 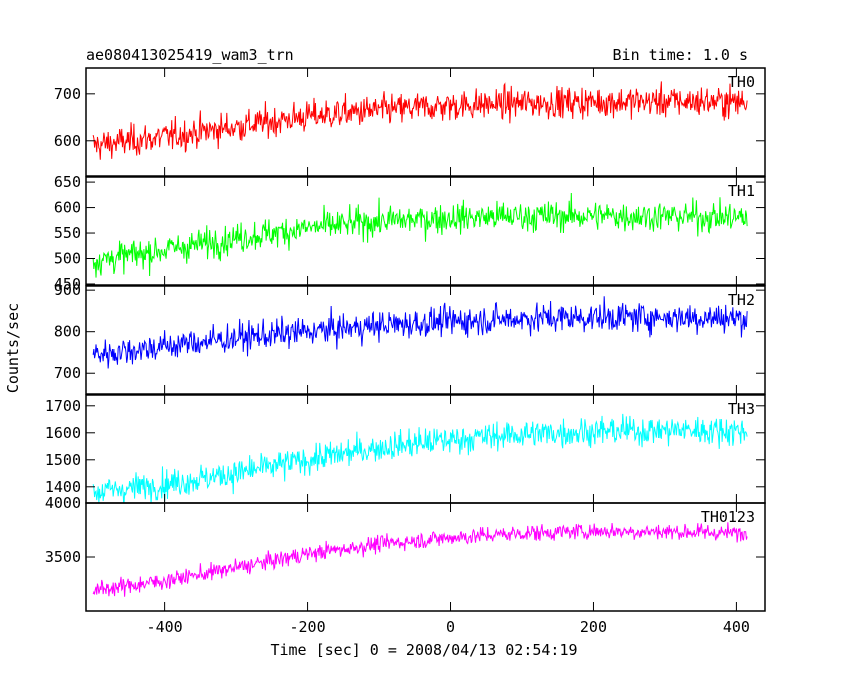 I want to click on y-axis-label: Counts/sec, so click(x=13, y=348).